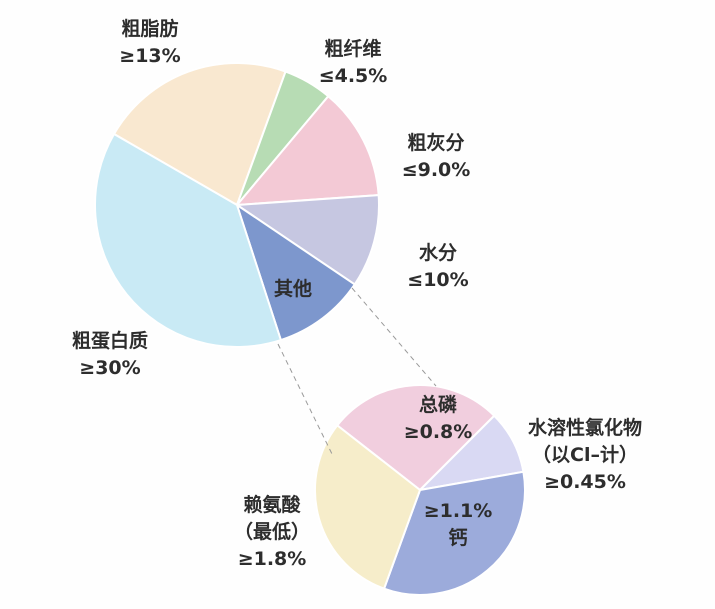  What do you see at coordinates (438, 432) in the screenshot?
I see `label-total-phosphorus-value: ≥0.8%` at bounding box center [438, 432].